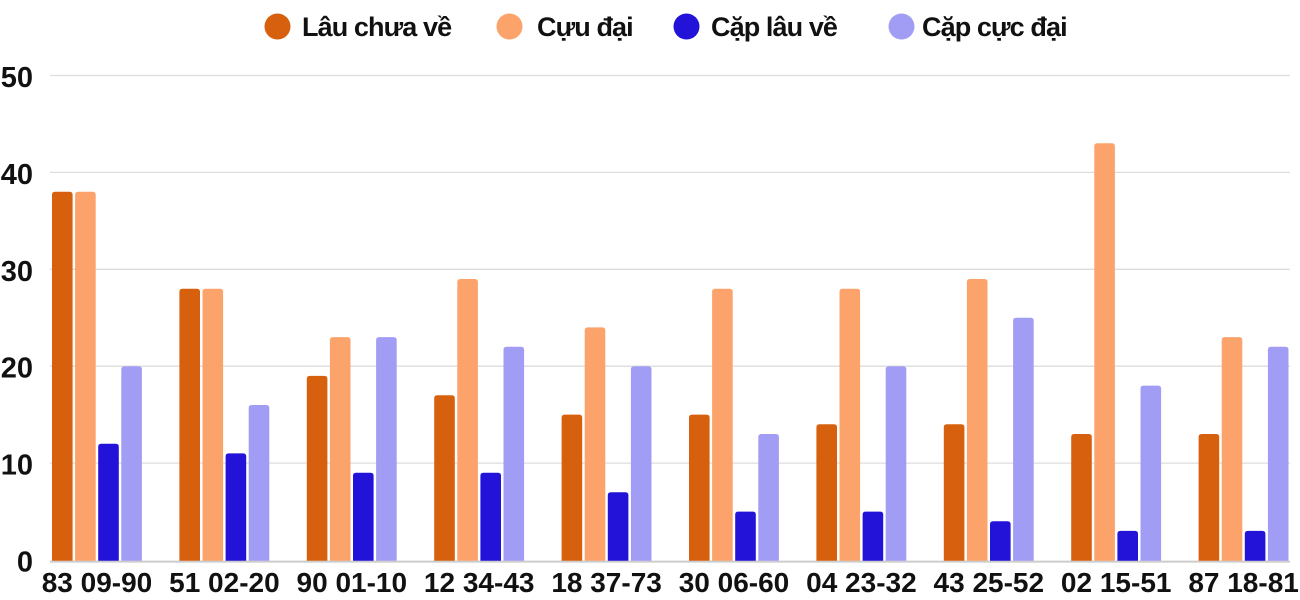 The width and height of the screenshot is (1300, 600). Describe the element at coordinates (774, 27) in the screenshot. I see `svg-text: Cặp lâu về` at that location.